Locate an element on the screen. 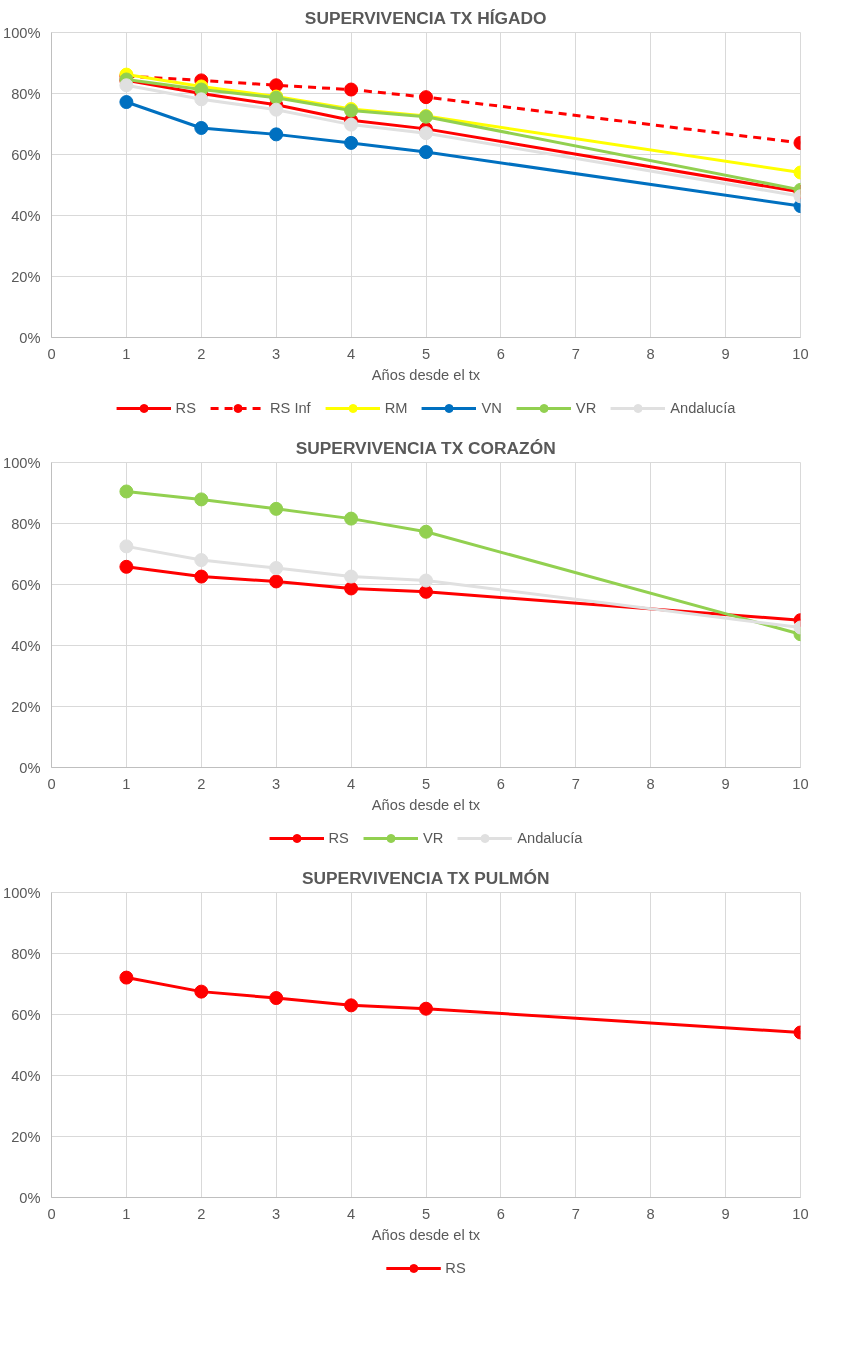 The width and height of the screenshot is (847, 1350). legend-label: VN is located at coordinates (491, 407).